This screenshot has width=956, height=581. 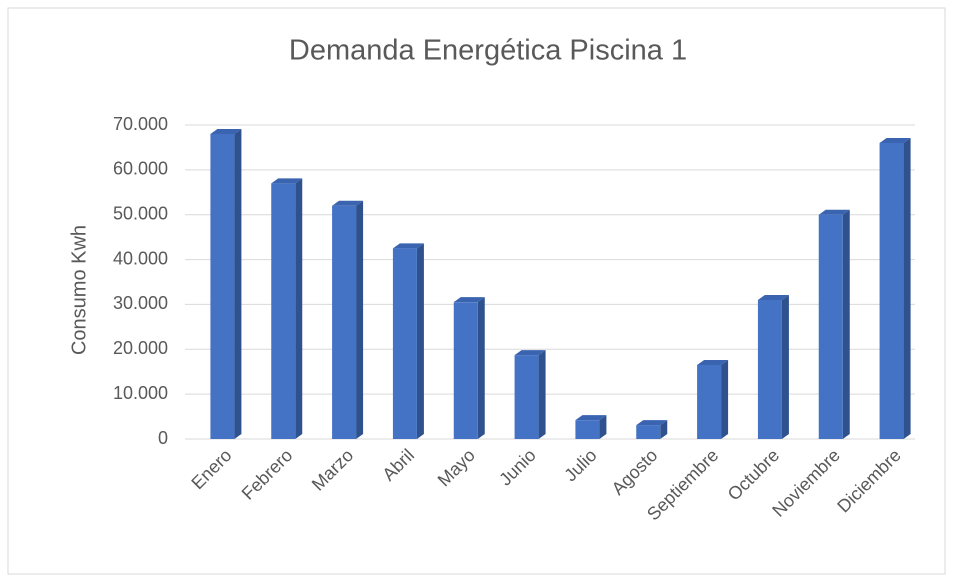 What do you see at coordinates (140, 393) in the screenshot?
I see `y-tick-label: 10.000` at bounding box center [140, 393].